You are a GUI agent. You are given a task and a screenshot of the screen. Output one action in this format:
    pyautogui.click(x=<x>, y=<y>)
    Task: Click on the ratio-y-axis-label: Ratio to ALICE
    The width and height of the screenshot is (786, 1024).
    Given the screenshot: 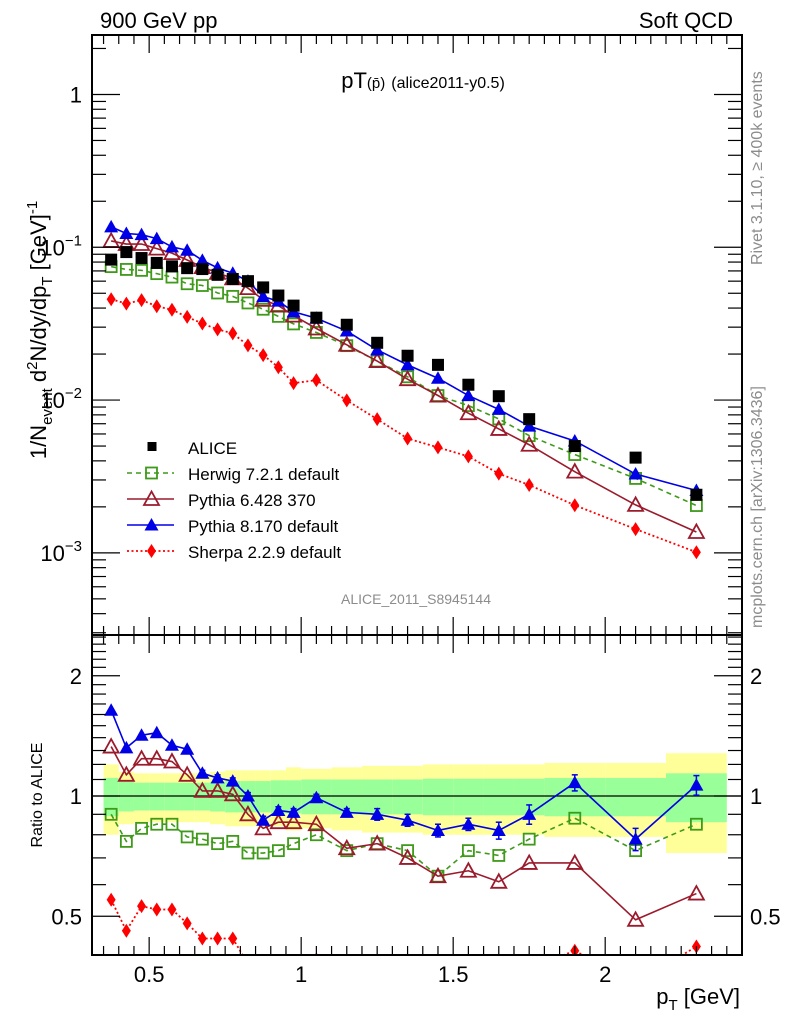 What is the action you would take?
    pyautogui.click(x=37, y=795)
    